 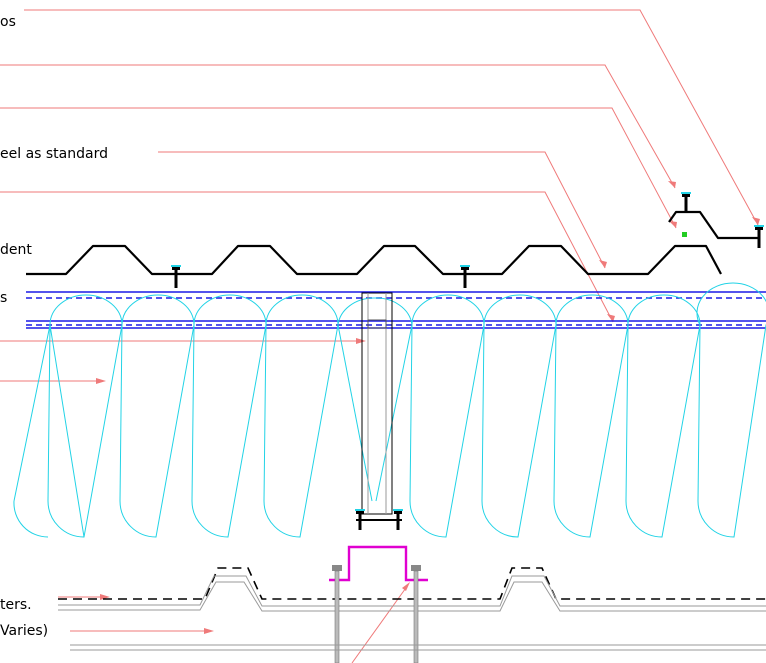 I want to click on outer-trapezoidal-sheet, so click(x=374, y=260).